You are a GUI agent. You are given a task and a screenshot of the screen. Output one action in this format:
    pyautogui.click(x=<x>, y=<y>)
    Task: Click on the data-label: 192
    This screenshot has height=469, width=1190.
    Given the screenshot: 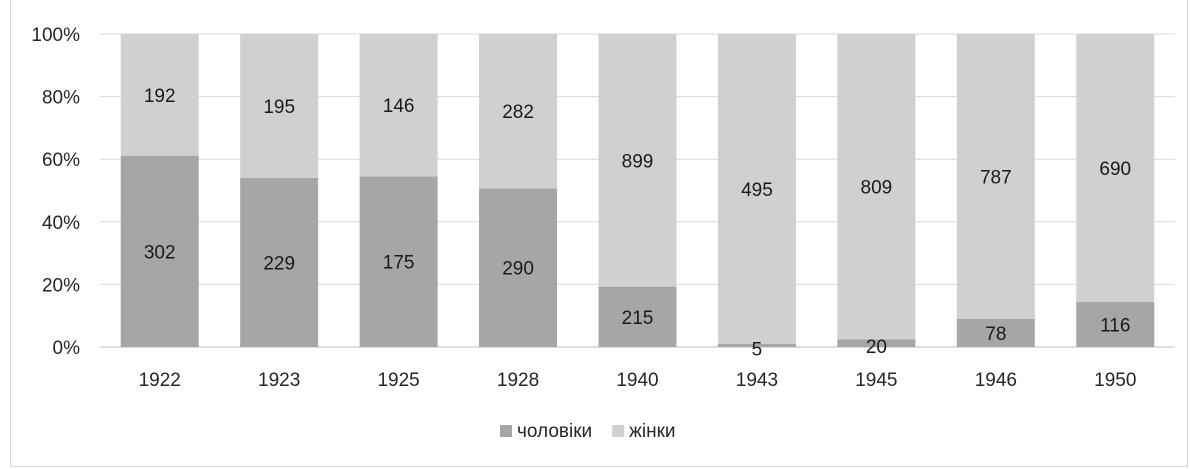 What is the action you would take?
    pyautogui.click(x=160, y=96)
    